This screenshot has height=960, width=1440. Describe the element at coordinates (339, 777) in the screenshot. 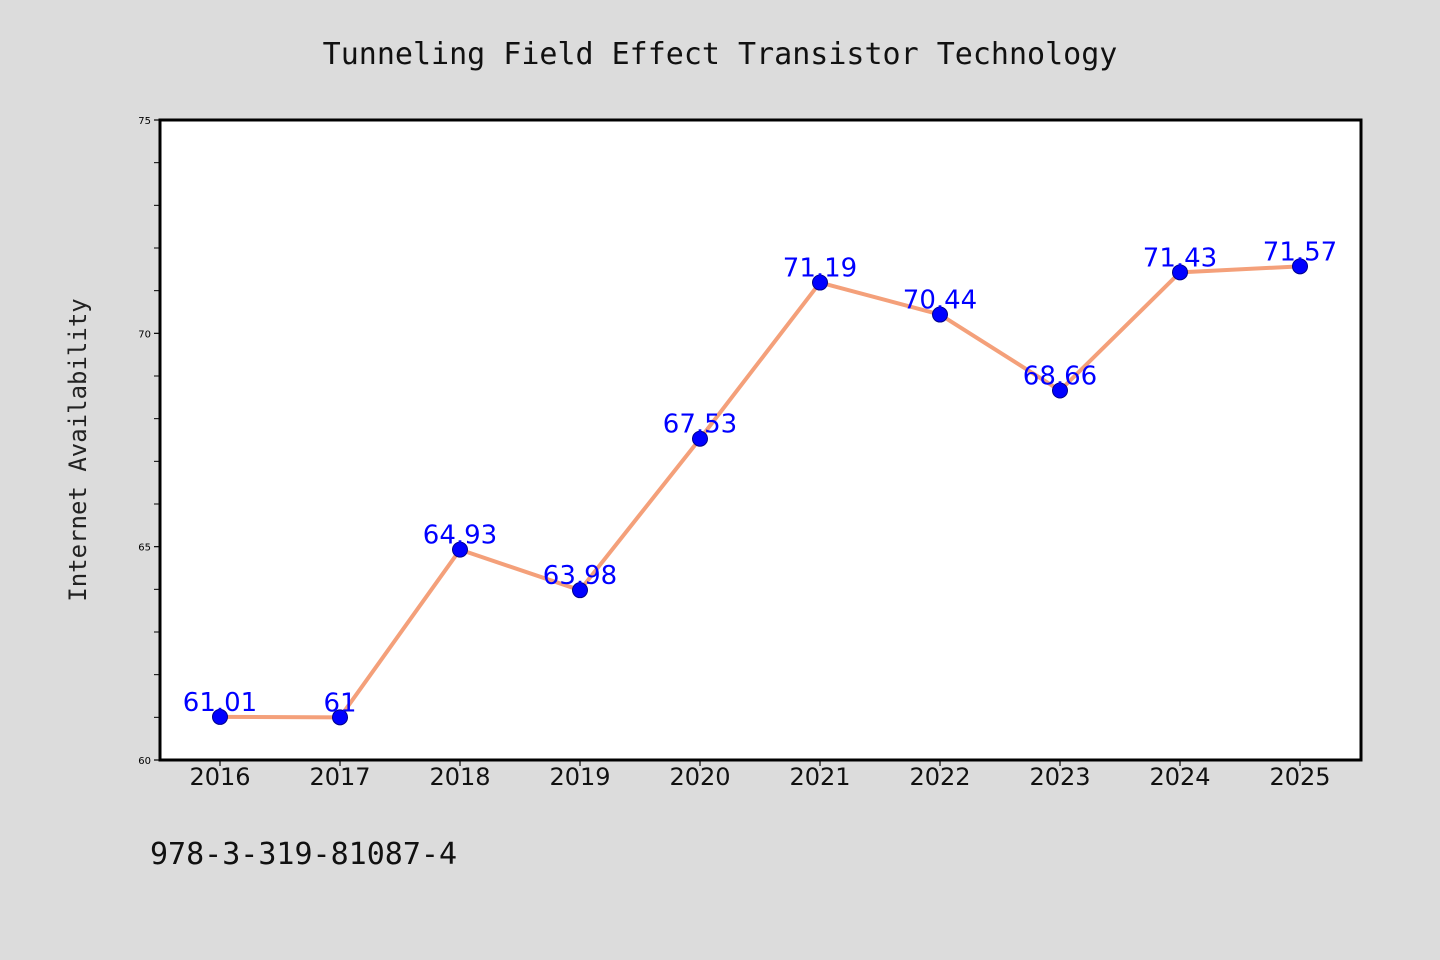

I see `x-tick-label: 2017` at that location.